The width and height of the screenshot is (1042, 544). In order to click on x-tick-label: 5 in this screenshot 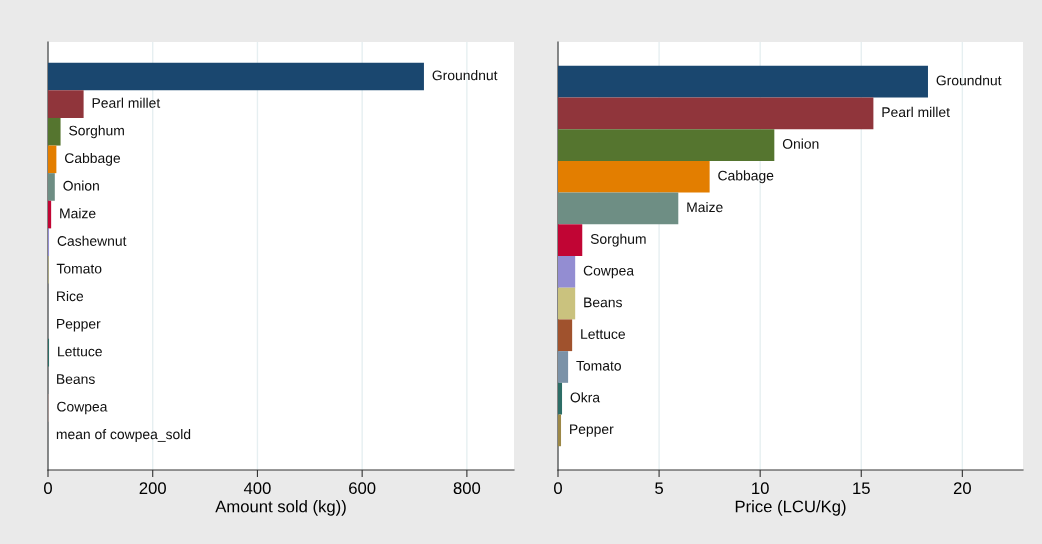, I will do `click(659, 488)`.